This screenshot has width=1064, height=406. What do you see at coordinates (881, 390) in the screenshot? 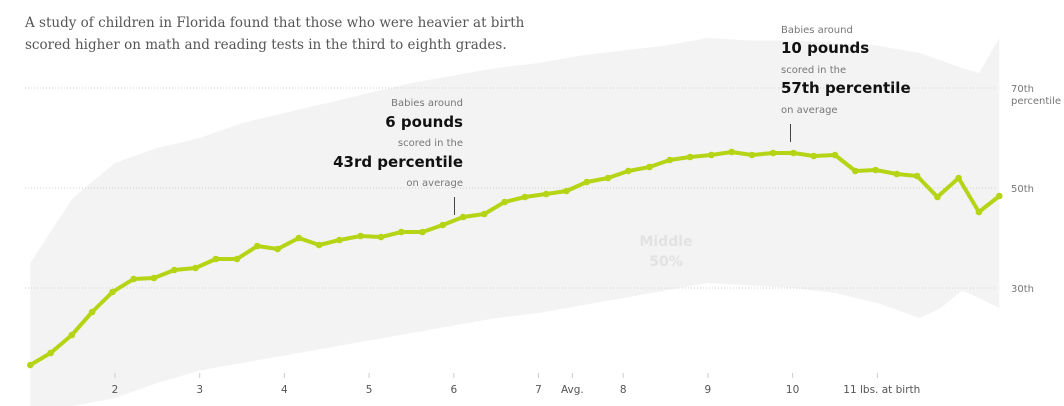
I see `x-tick-label: 11 lbs. at birth` at bounding box center [881, 390].